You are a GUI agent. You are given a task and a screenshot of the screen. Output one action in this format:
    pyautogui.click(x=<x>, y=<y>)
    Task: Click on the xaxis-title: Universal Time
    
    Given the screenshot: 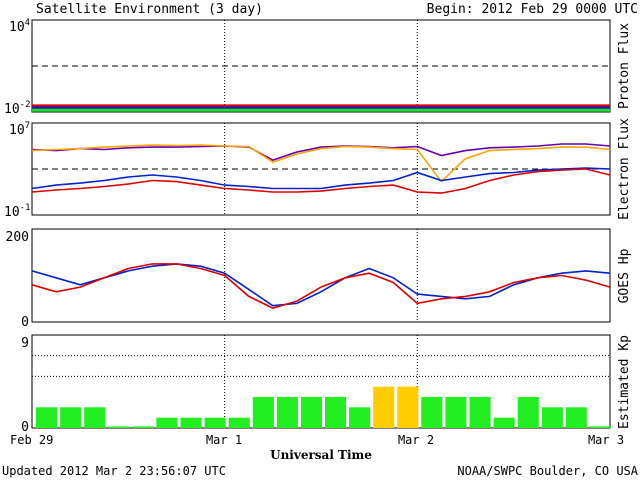 What is the action you would take?
    pyautogui.click(x=321, y=455)
    